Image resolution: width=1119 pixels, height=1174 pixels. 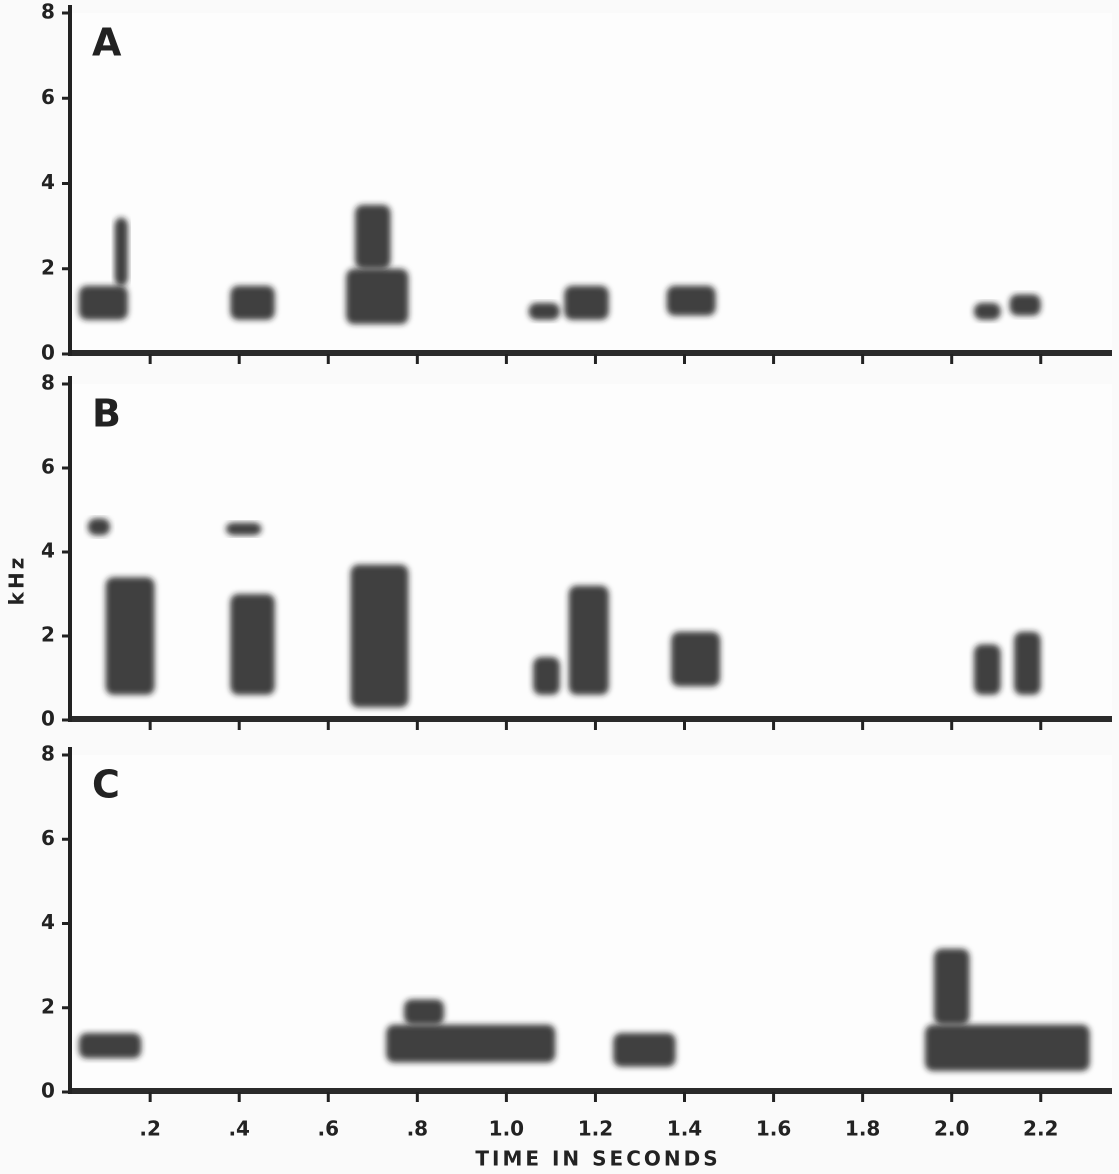 What do you see at coordinates (597, 1159) in the screenshot?
I see `x-axis-title: TIME IN SECONDS` at bounding box center [597, 1159].